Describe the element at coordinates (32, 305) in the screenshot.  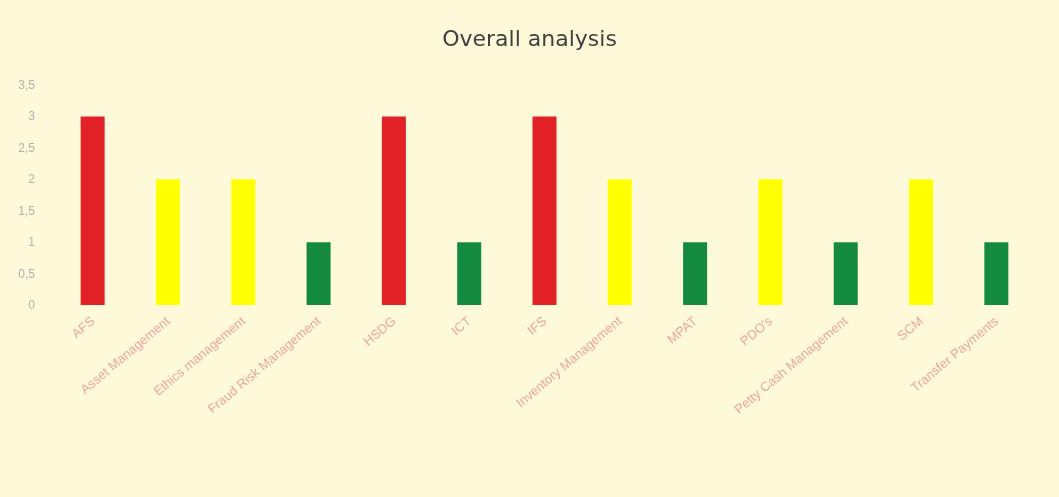
I see `y-tick-label: 0` at that location.